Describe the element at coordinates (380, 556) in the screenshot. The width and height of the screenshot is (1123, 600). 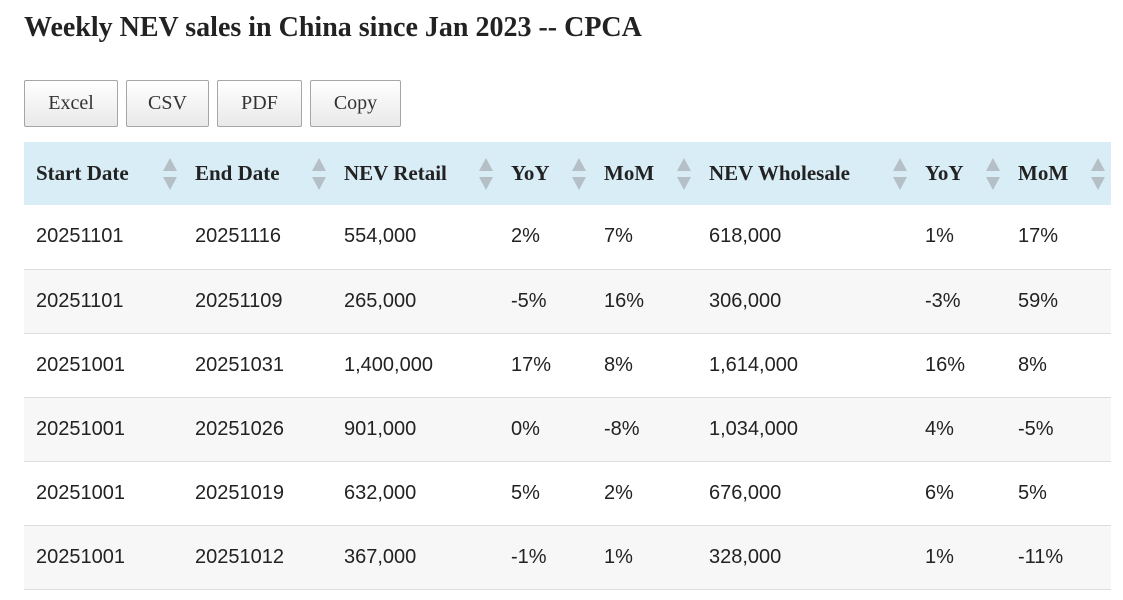
I see `table-cell-nev-retail: 367,000` at that location.